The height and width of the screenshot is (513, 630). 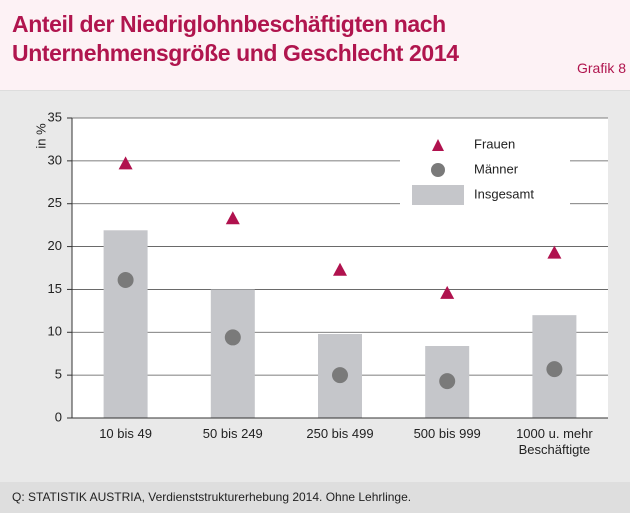 I want to click on x-tick-label-box: 1000 u. mehr Beschäftigte, so click(x=554, y=441).